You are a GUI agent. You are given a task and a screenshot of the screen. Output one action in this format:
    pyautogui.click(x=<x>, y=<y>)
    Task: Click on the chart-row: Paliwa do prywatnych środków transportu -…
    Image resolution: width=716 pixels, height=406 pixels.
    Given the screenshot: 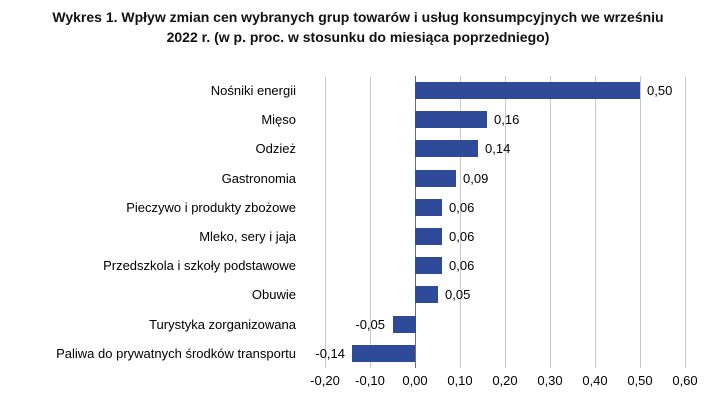 What is the action you would take?
    pyautogui.click(x=358, y=353)
    